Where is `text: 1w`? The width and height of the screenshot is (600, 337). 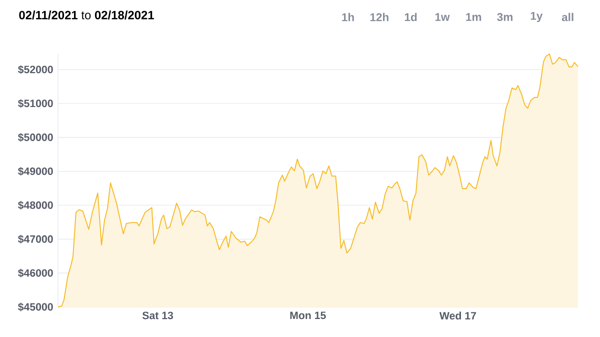 text: 1w is located at coordinates (442, 17).